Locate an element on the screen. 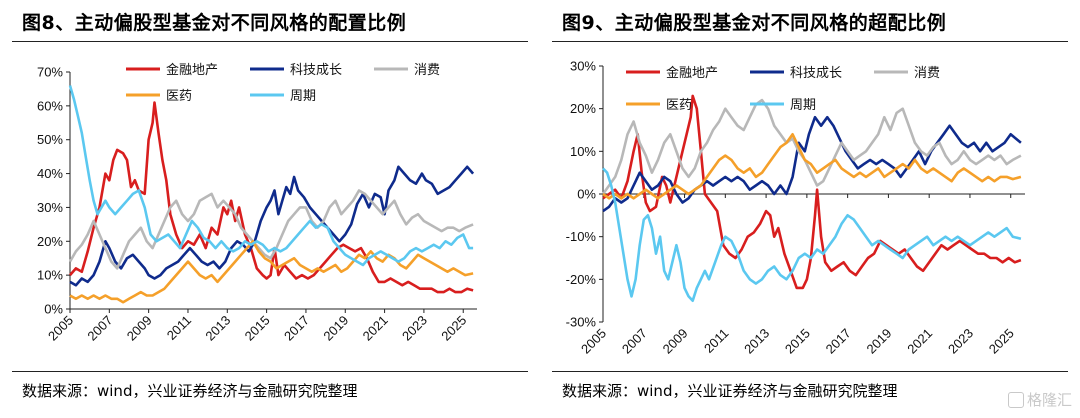 This screenshot has width=1080, height=418. watermark-text: 格隆汇 is located at coordinates (1049, 400).